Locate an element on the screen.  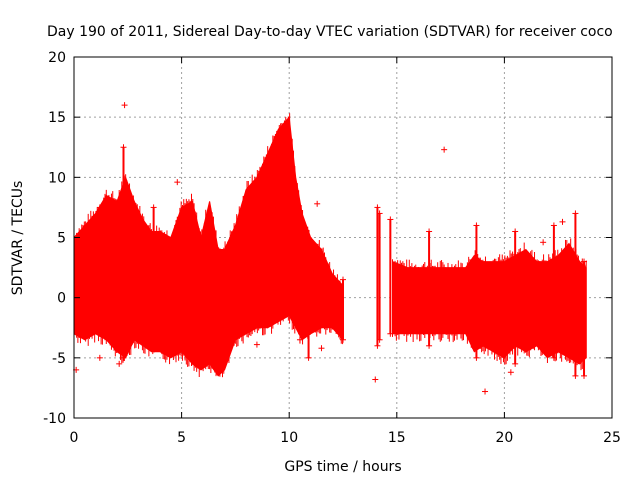
y-tick-label: -5 is located at coordinates (59, 359).